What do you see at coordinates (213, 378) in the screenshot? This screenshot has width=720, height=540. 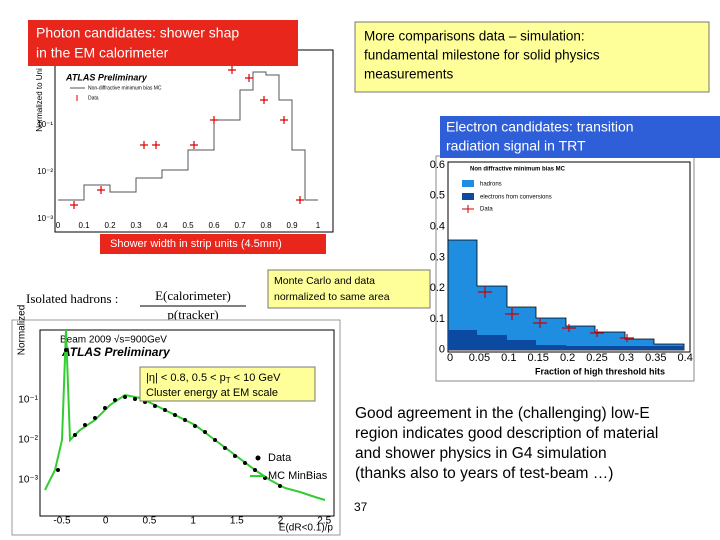 I see `box-text: |η| < 0.8, 0.5 < pT < 10 GeV` at bounding box center [213, 378].